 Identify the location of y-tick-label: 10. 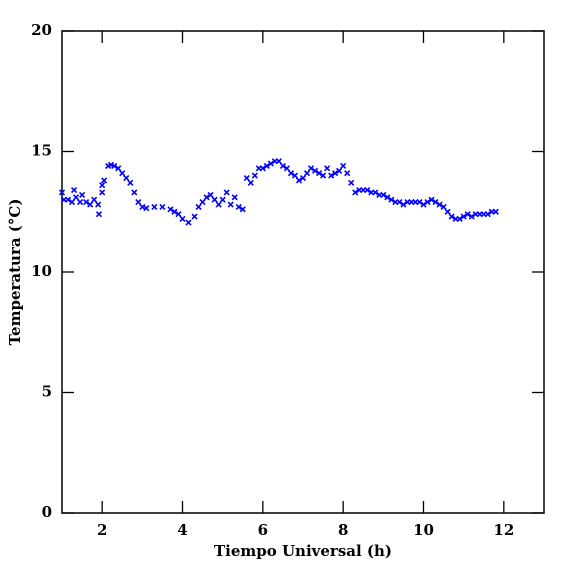
(41, 271).